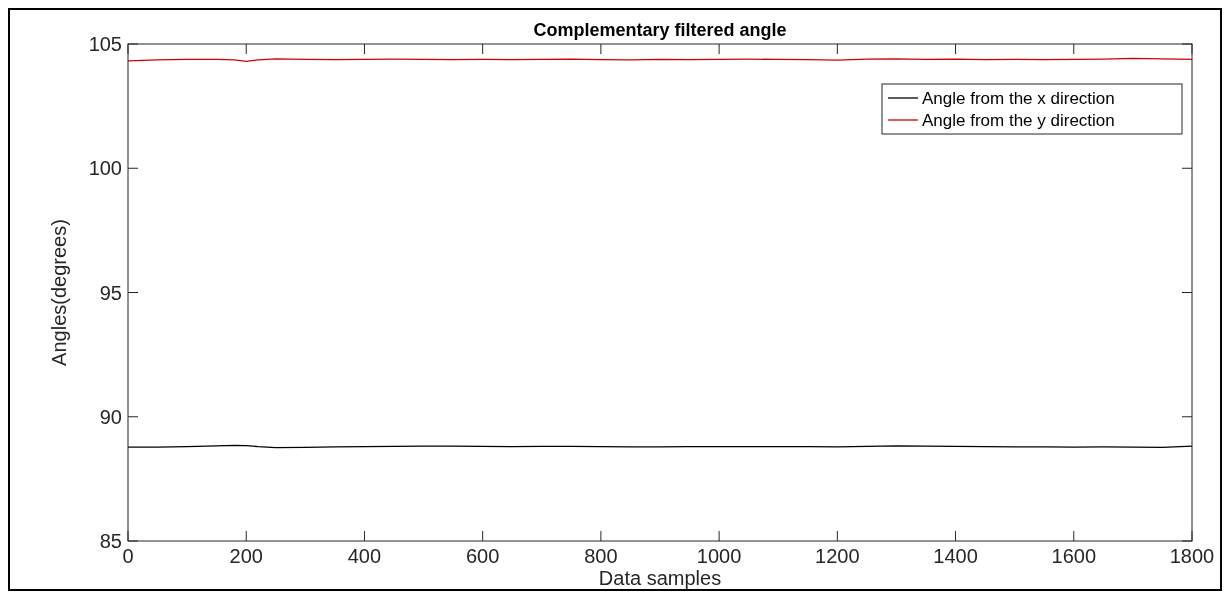 The image size is (1230, 599). I want to click on x-tick-label: 1400, so click(955, 556).